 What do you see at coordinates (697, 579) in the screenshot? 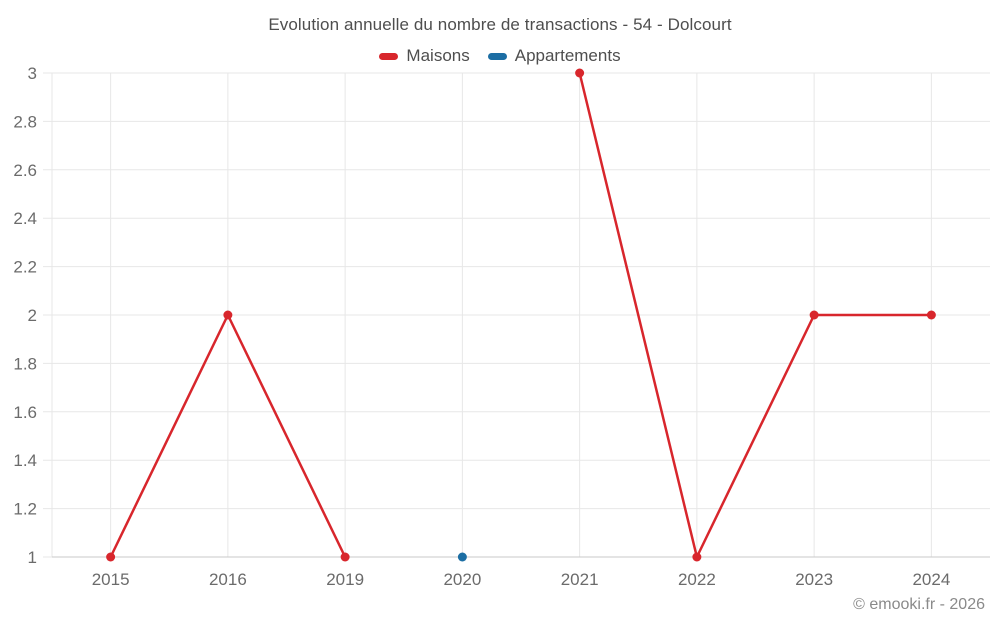
I see `x-tick-label: 2022` at bounding box center [697, 579].